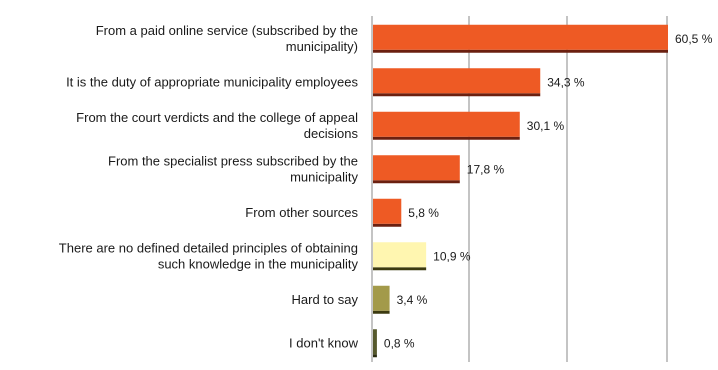 This screenshot has height=370, width=718. Describe the element at coordinates (486, 169) in the screenshot. I see `value-label-4: 17,8 %` at that location.